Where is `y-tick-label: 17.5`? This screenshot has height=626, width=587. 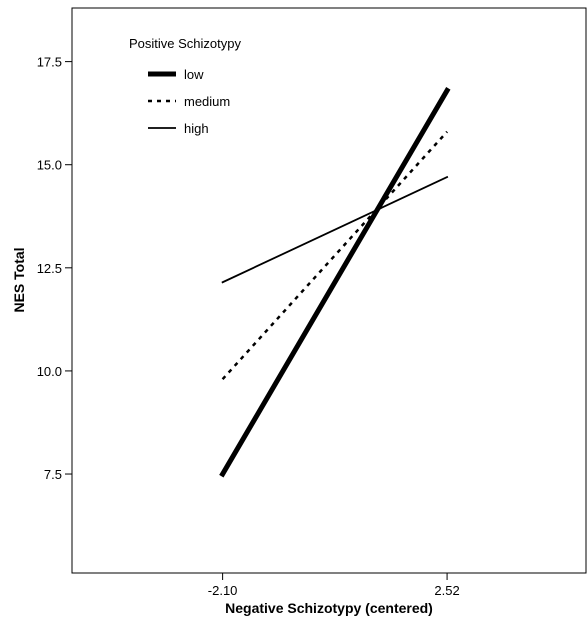 y-tick-label: 17.5 is located at coordinates (49, 62).